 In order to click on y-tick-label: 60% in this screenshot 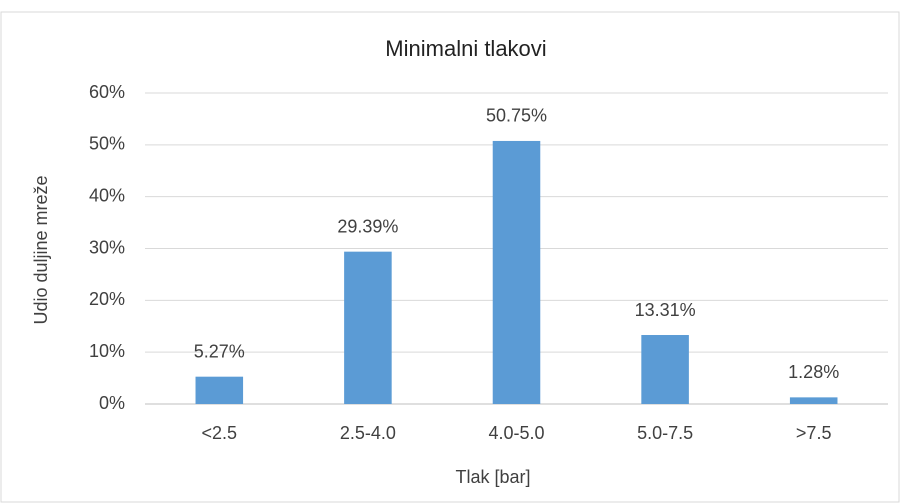, I will do `click(107, 92)`.